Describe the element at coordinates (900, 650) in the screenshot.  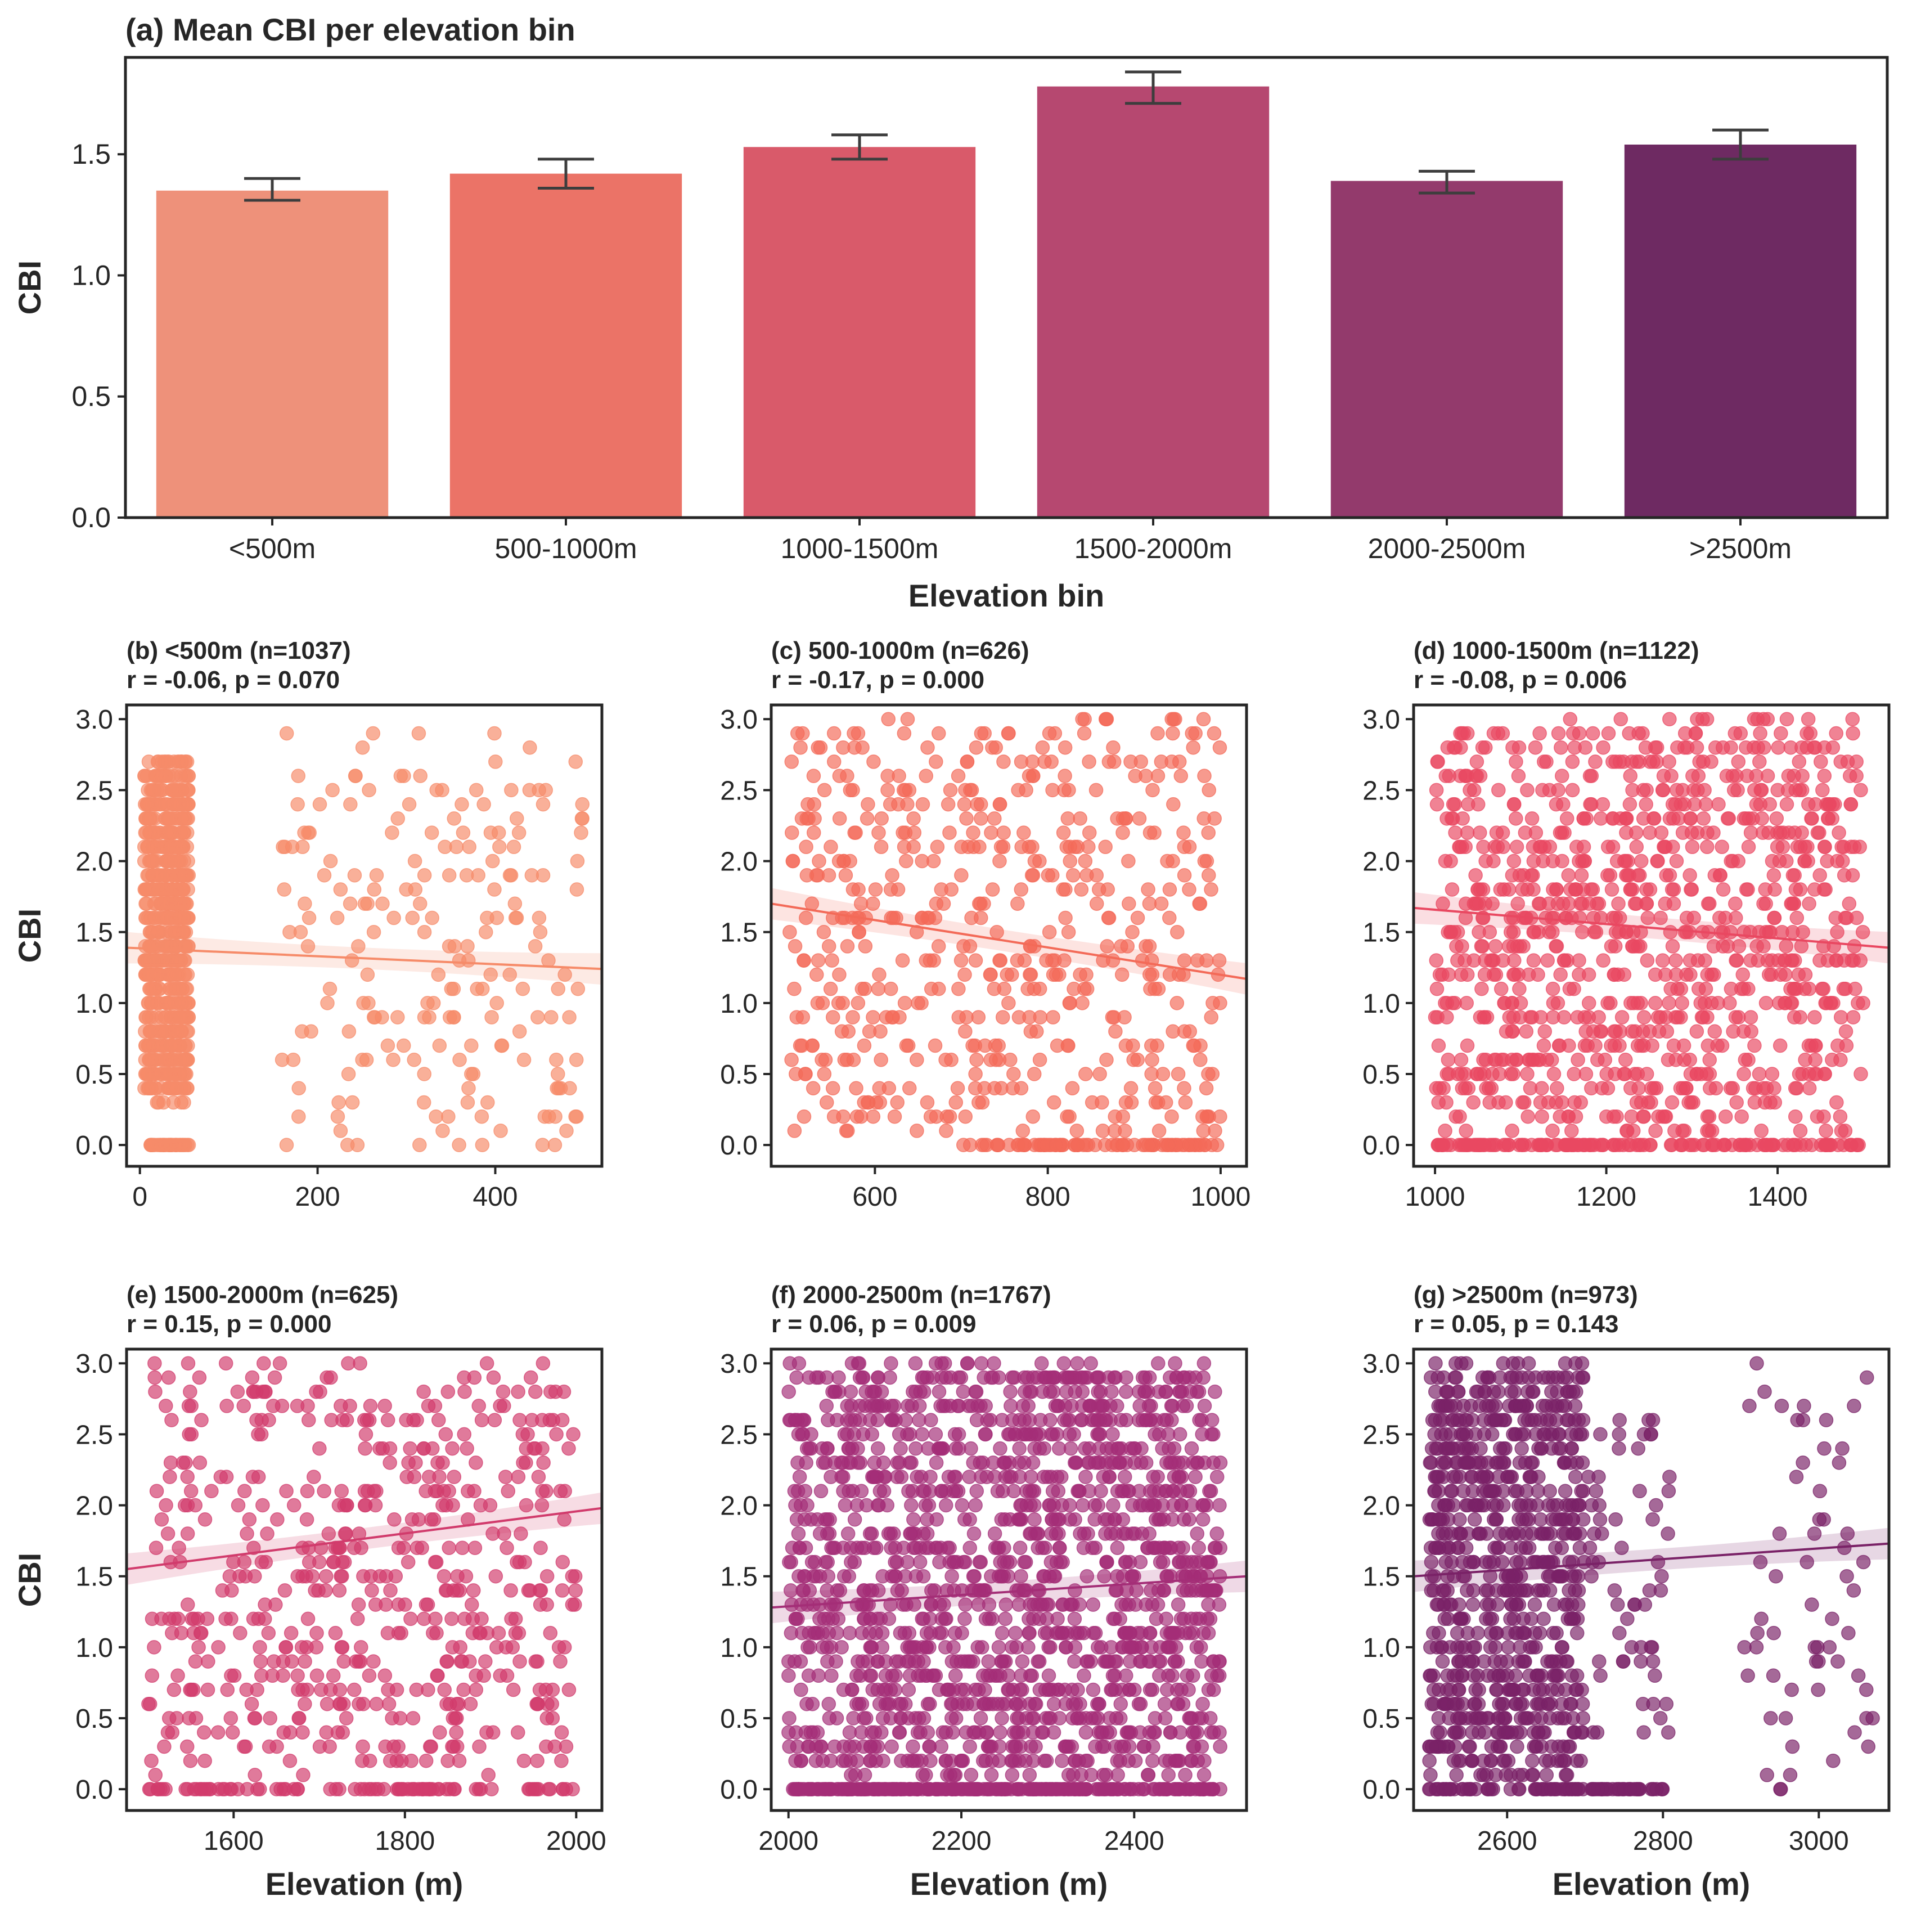
I see `panel-title: (c) 500-1000m (n=626)` at that location.